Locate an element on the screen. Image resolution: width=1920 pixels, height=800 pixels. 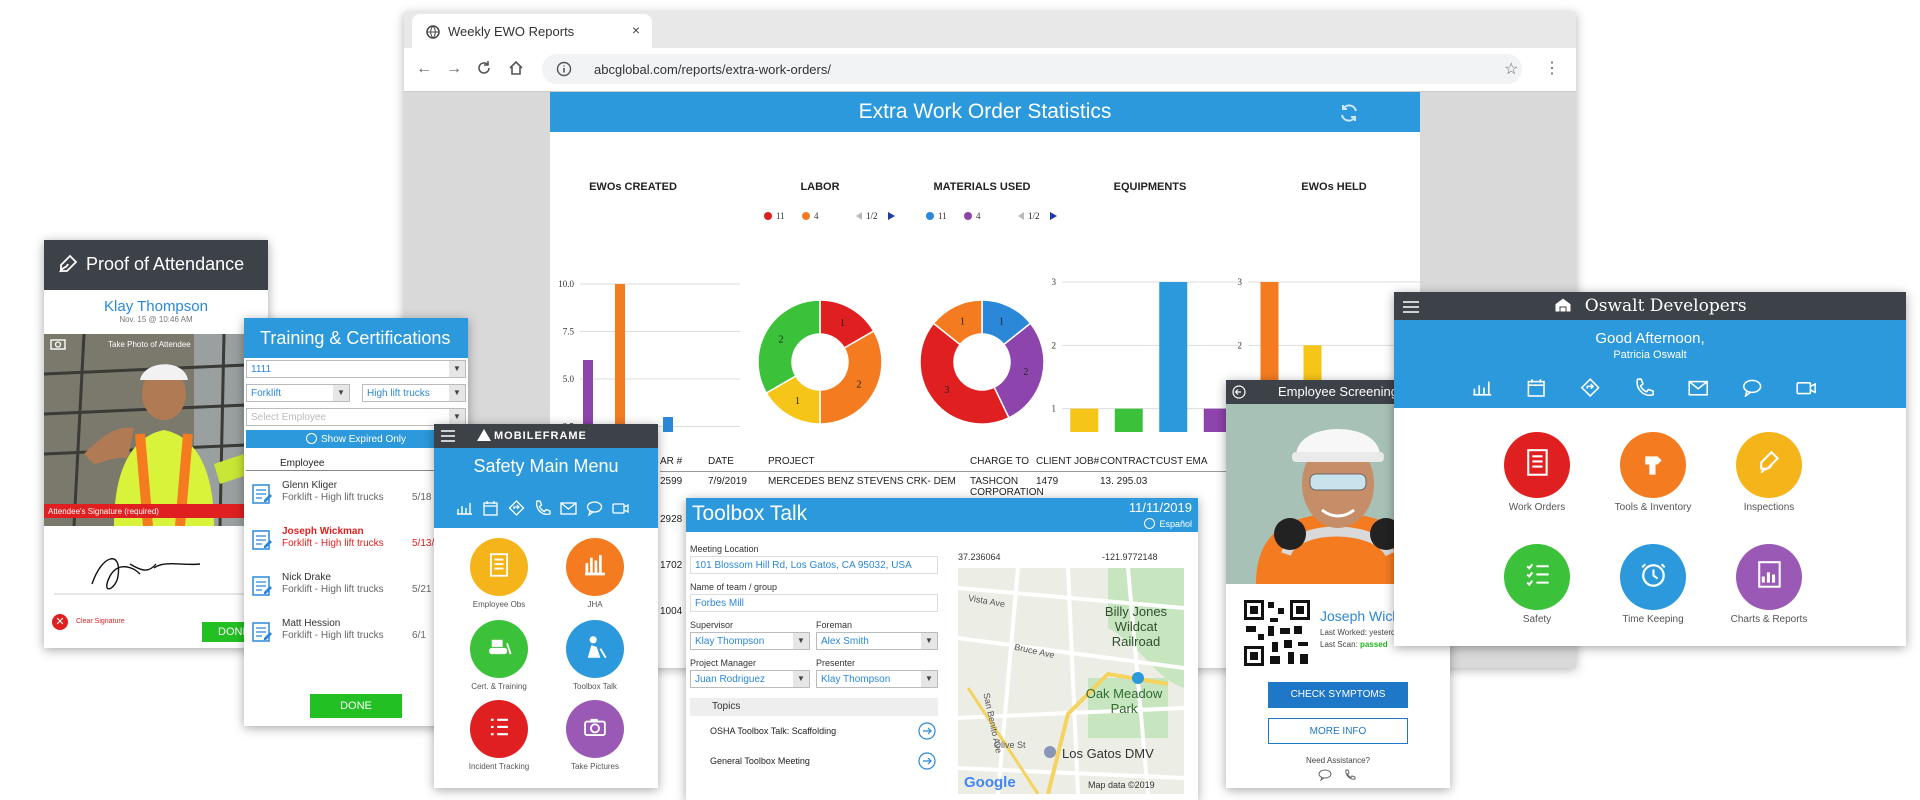
browser-menu-icon: ⋮ is located at coordinates (1552, 68).